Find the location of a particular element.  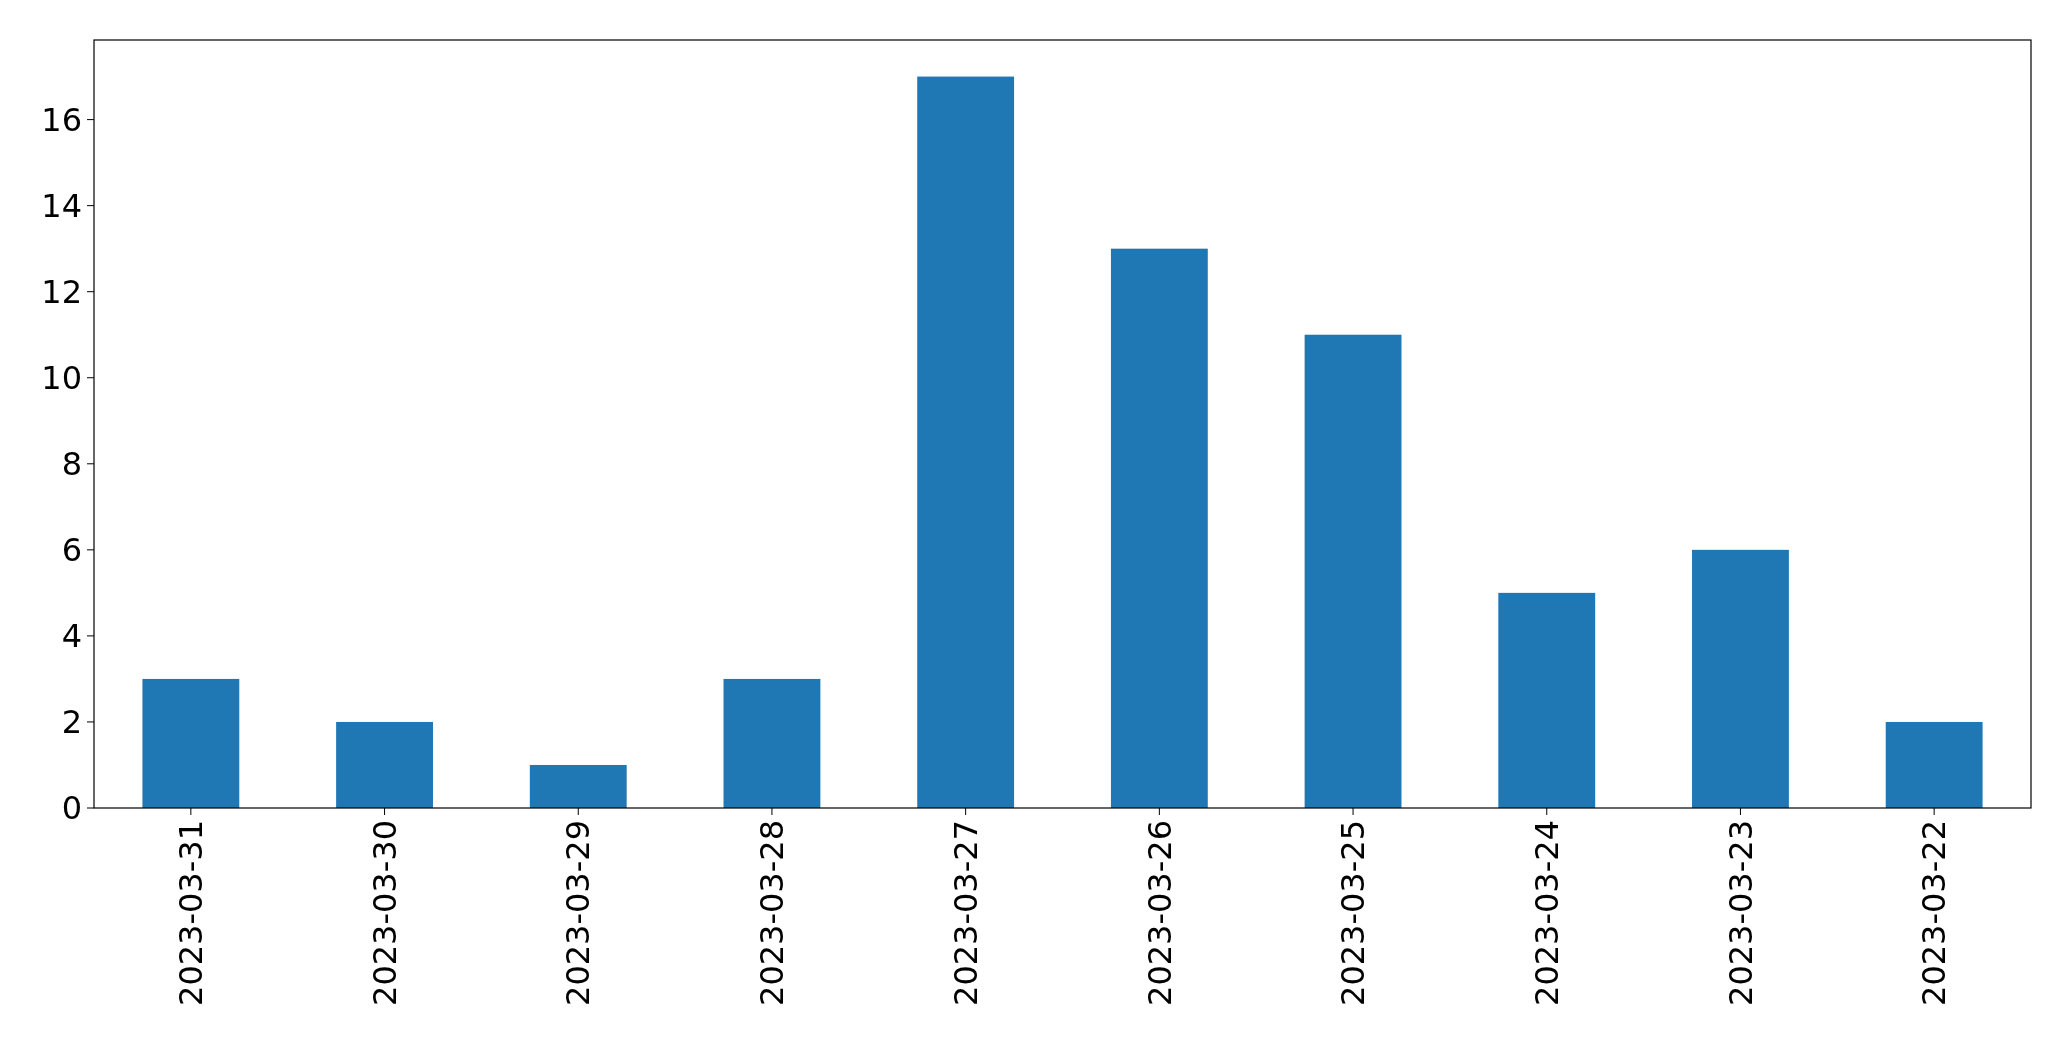

y-tick-label: 2 is located at coordinates (71, 722).